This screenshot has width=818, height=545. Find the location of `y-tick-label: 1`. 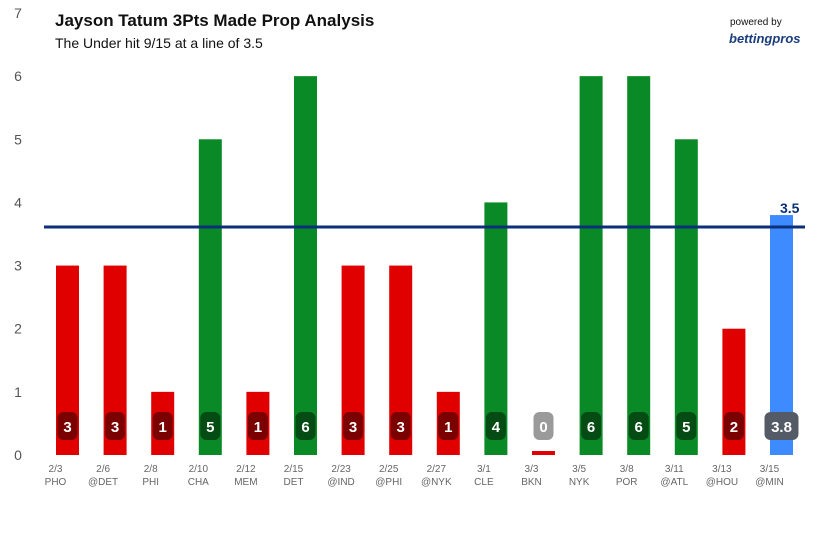

y-tick-label: 1 is located at coordinates (18, 392).